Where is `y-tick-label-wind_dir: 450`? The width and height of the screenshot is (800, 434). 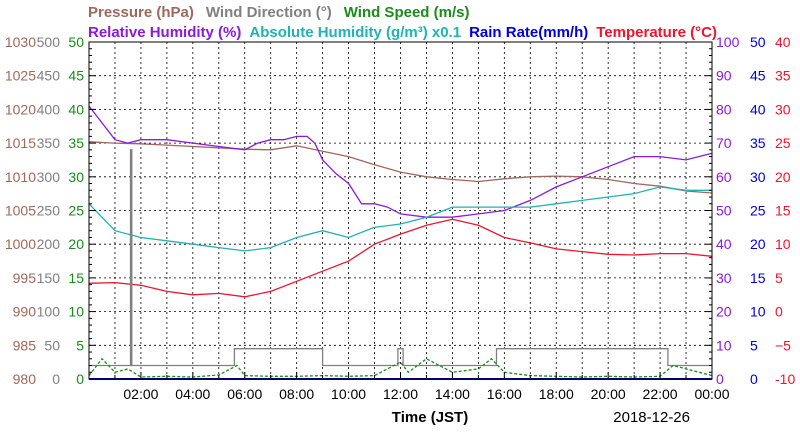 y-tick-label-wind_dir: 450 is located at coordinates (49, 76).